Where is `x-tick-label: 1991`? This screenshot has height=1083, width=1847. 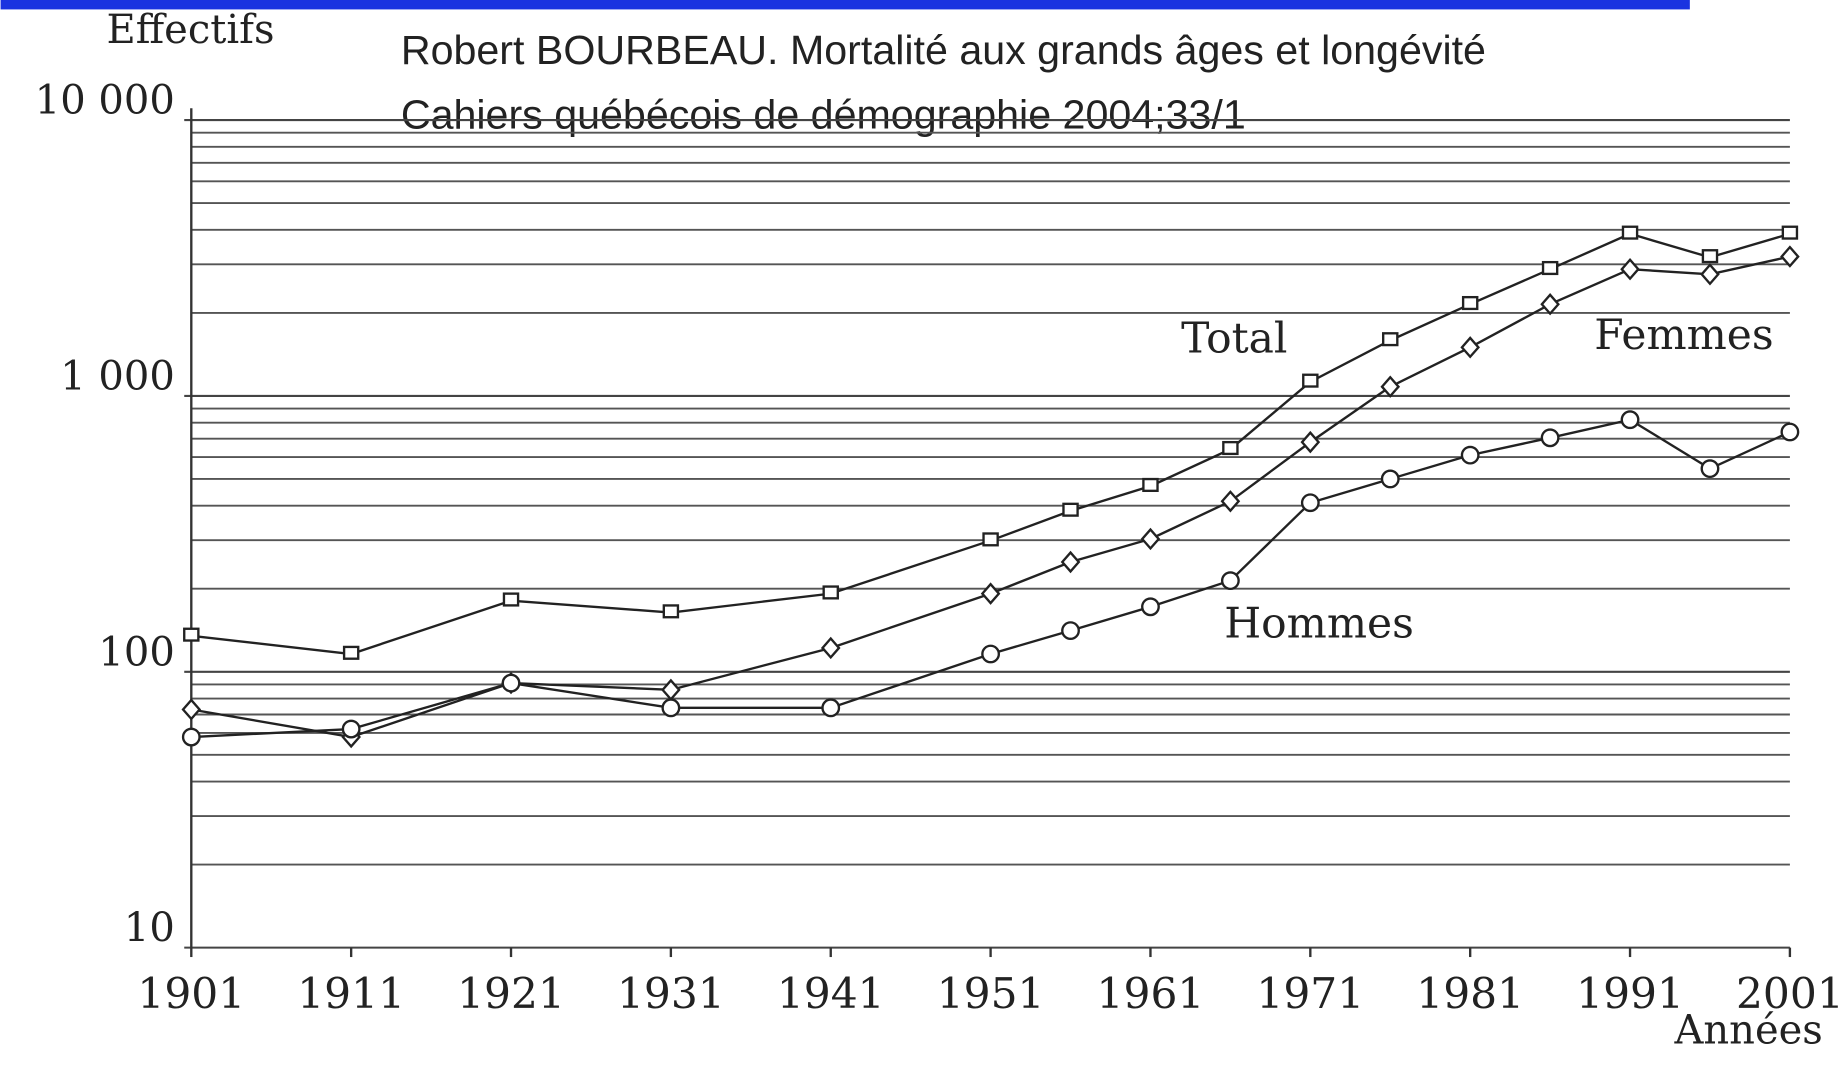
x-tick-label: 1991 is located at coordinates (1630, 993).